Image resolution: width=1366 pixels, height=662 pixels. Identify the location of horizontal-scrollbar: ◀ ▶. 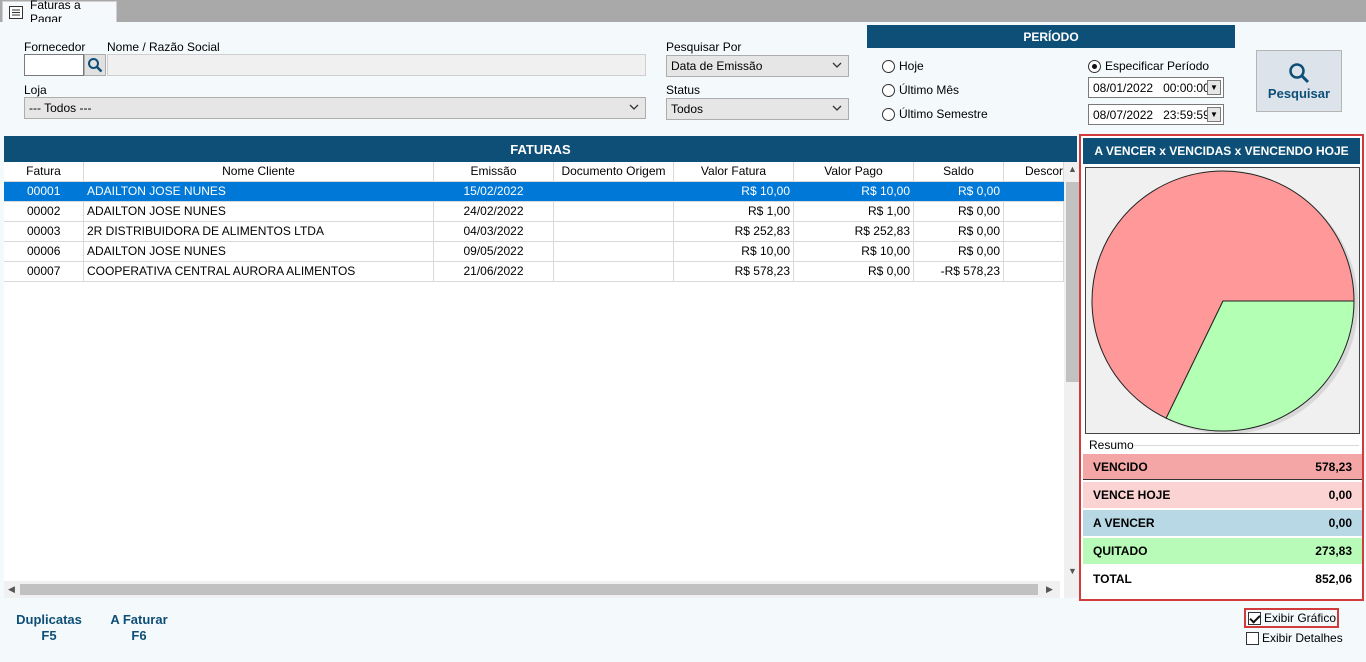
(532, 589).